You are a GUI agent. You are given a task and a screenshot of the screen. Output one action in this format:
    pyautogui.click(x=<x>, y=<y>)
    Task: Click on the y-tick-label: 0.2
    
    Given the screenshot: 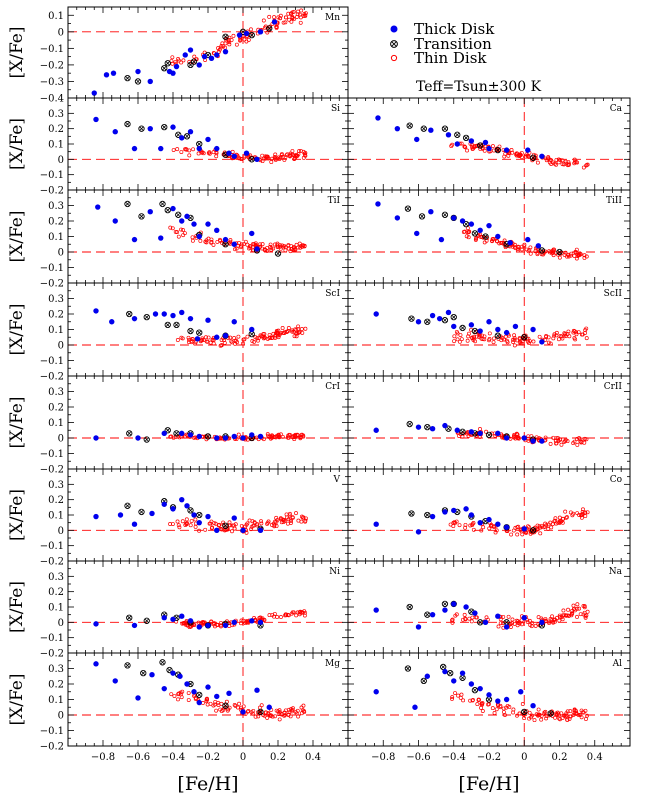 What is the action you would take?
    pyautogui.click(x=56, y=592)
    